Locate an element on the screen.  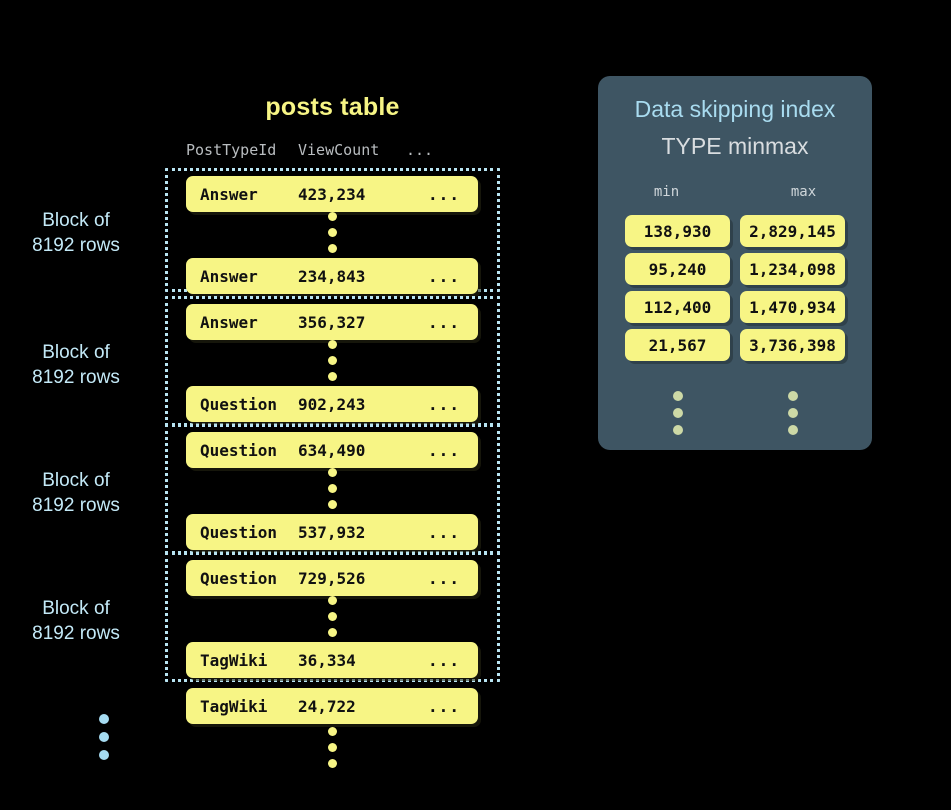
cell-viewcount: 537,932 is located at coordinates (332, 532).